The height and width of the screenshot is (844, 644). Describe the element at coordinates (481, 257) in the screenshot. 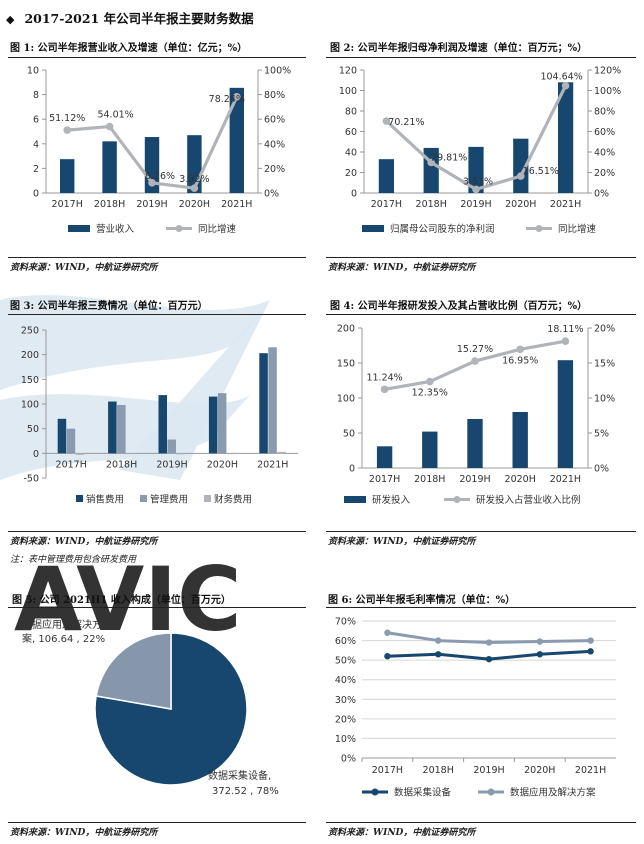

I see `figure-2-bottom-rule` at that location.